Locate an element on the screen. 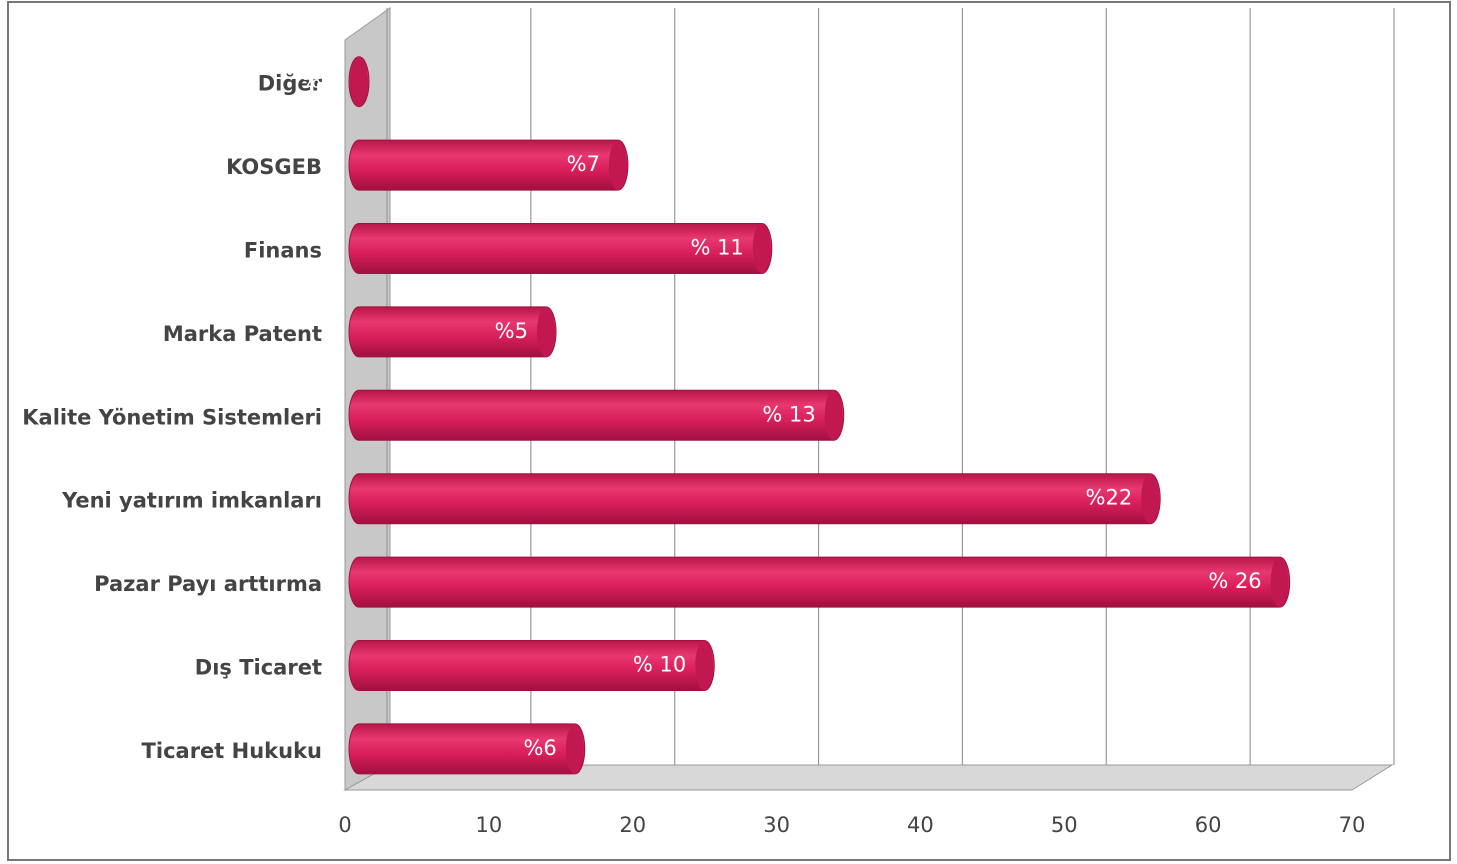 Image resolution: width=1457 pixels, height=864 pixels. y-tick-label: Ticaret Hukuku is located at coordinates (232, 751).